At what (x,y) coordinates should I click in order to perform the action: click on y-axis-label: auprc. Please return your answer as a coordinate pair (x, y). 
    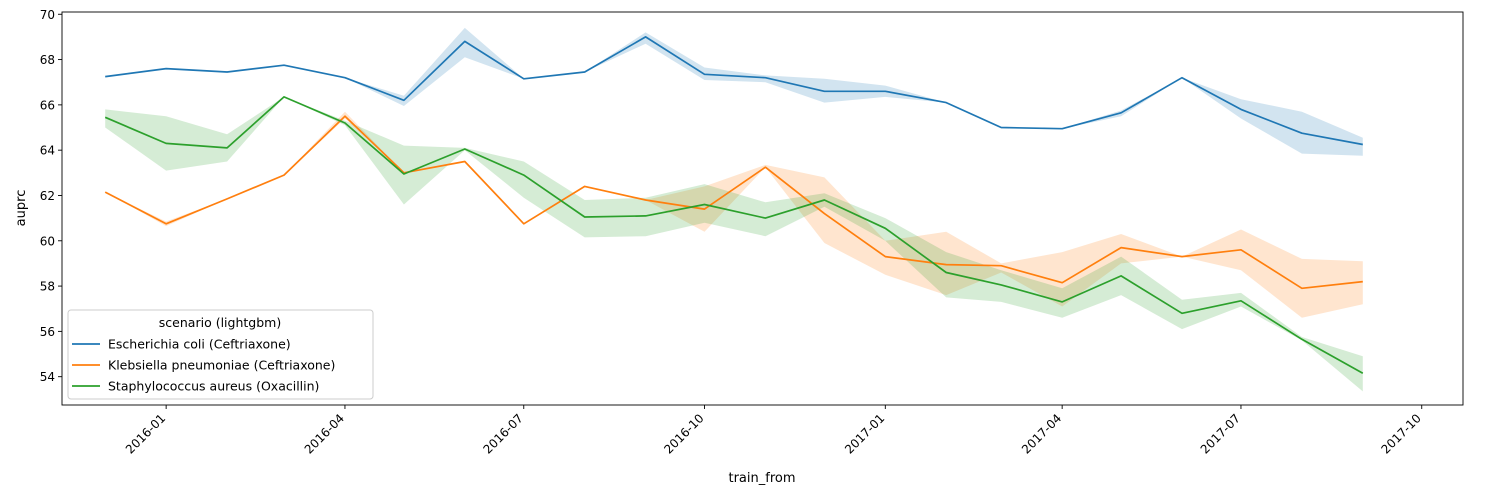
    Looking at the image, I should click on (21, 208).